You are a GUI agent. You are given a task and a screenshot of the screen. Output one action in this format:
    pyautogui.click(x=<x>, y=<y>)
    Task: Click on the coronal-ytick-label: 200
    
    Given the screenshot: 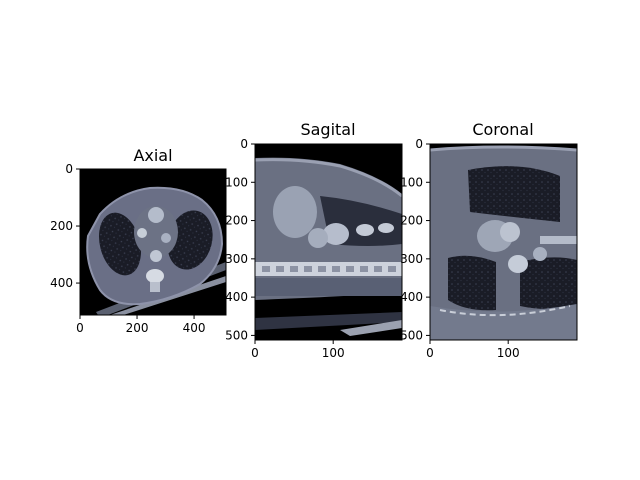 What is the action you would take?
    pyautogui.click(x=411, y=221)
    